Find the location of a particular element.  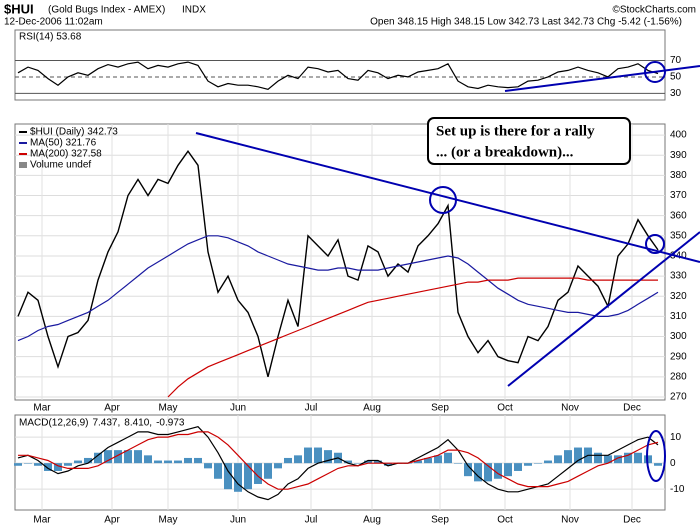

index-name: (Gold Bugs Index - AMEX) is located at coordinates (106, 10).